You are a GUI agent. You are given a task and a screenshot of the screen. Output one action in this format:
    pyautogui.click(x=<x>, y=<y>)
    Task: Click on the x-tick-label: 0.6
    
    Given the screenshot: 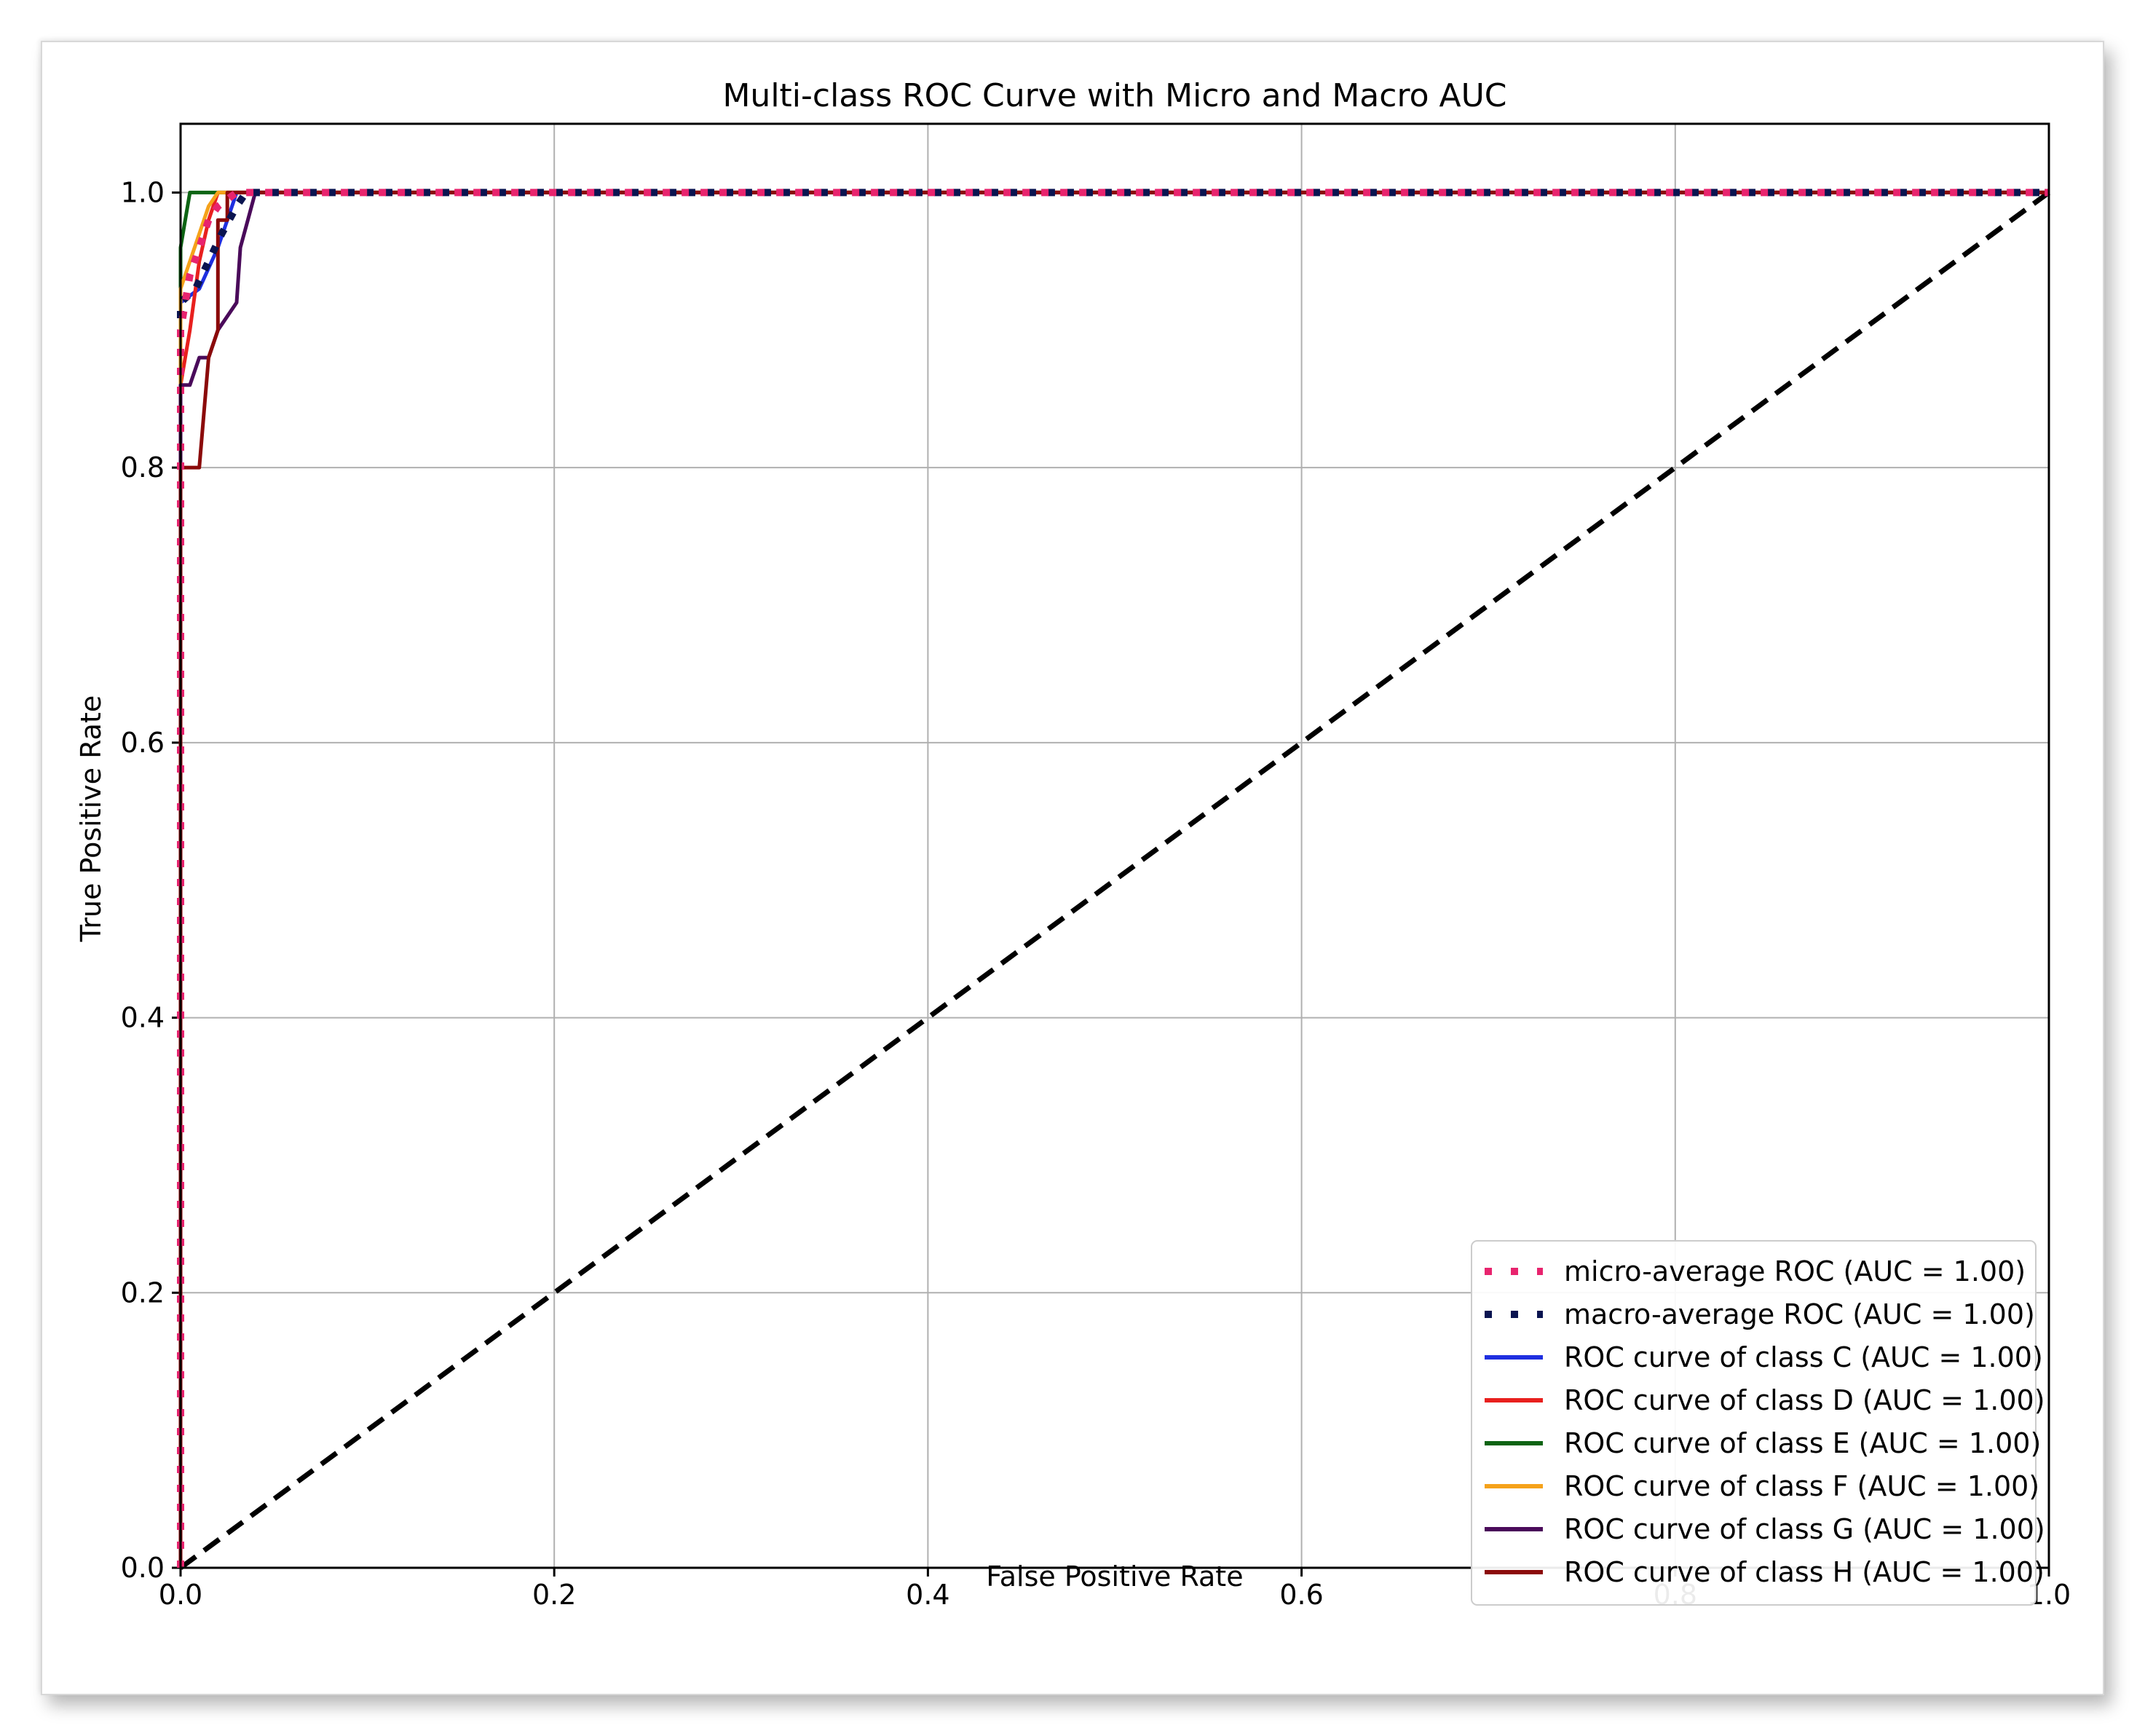 What is the action you would take?
    pyautogui.click(x=1301, y=1595)
    